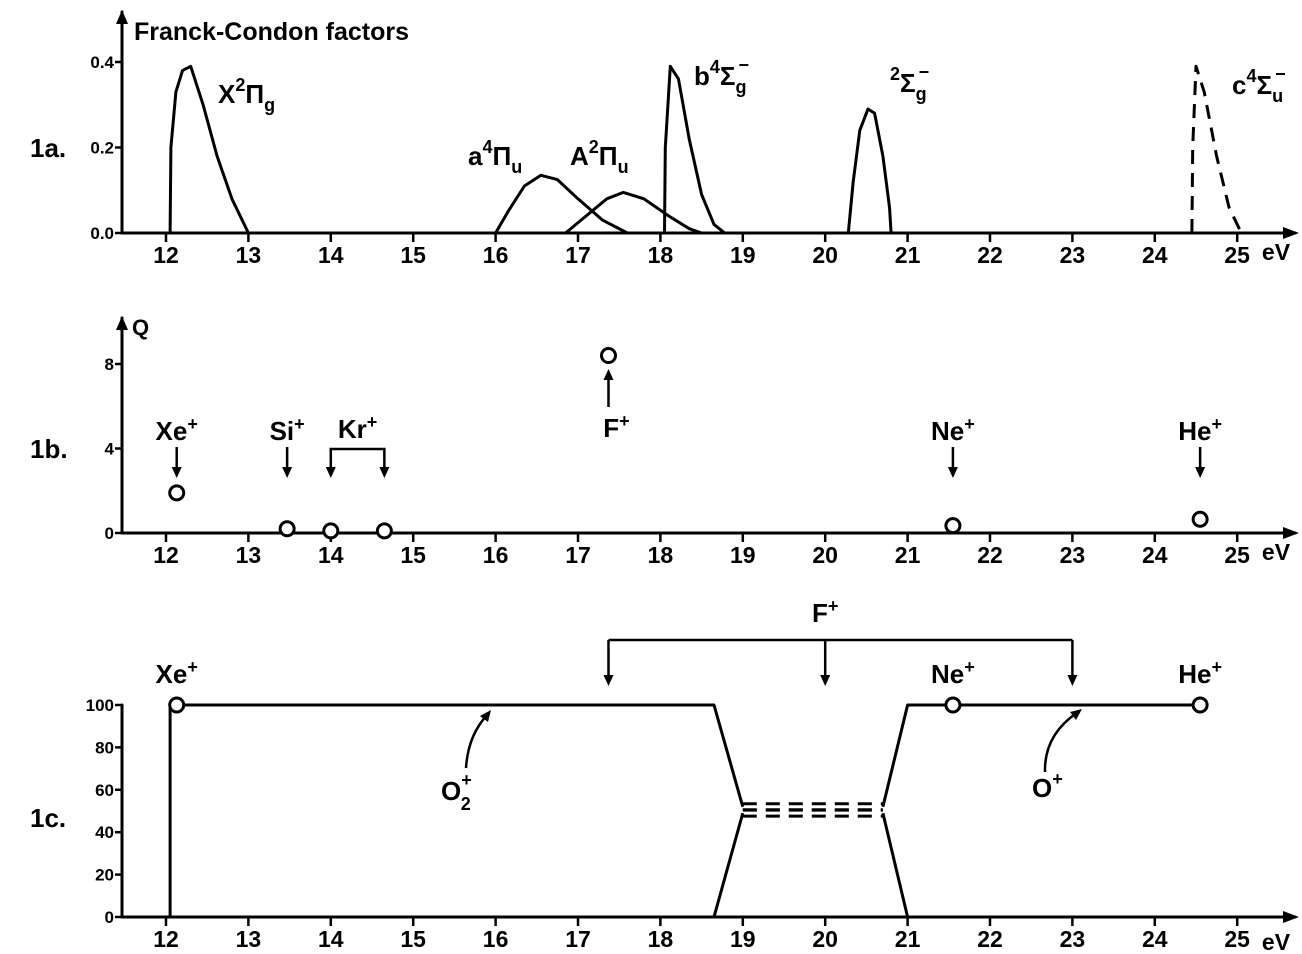 The height and width of the screenshot is (954, 1302). Describe the element at coordinates (177, 673) in the screenshot. I see `ion-label: Xe+` at that location.